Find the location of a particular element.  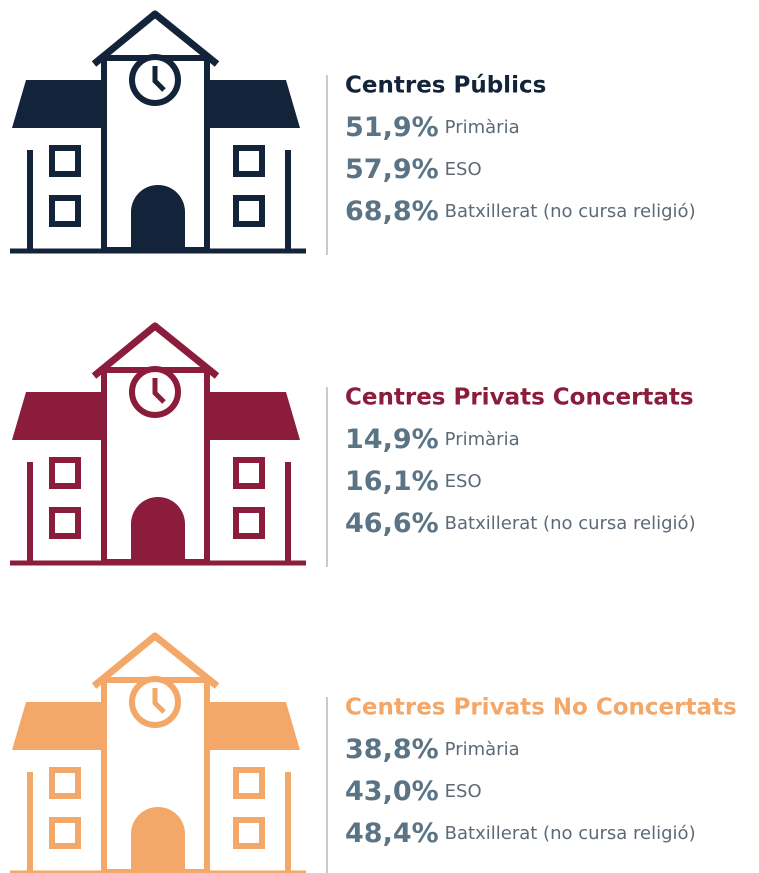

row: 14,9% Primària is located at coordinates (432, 439).